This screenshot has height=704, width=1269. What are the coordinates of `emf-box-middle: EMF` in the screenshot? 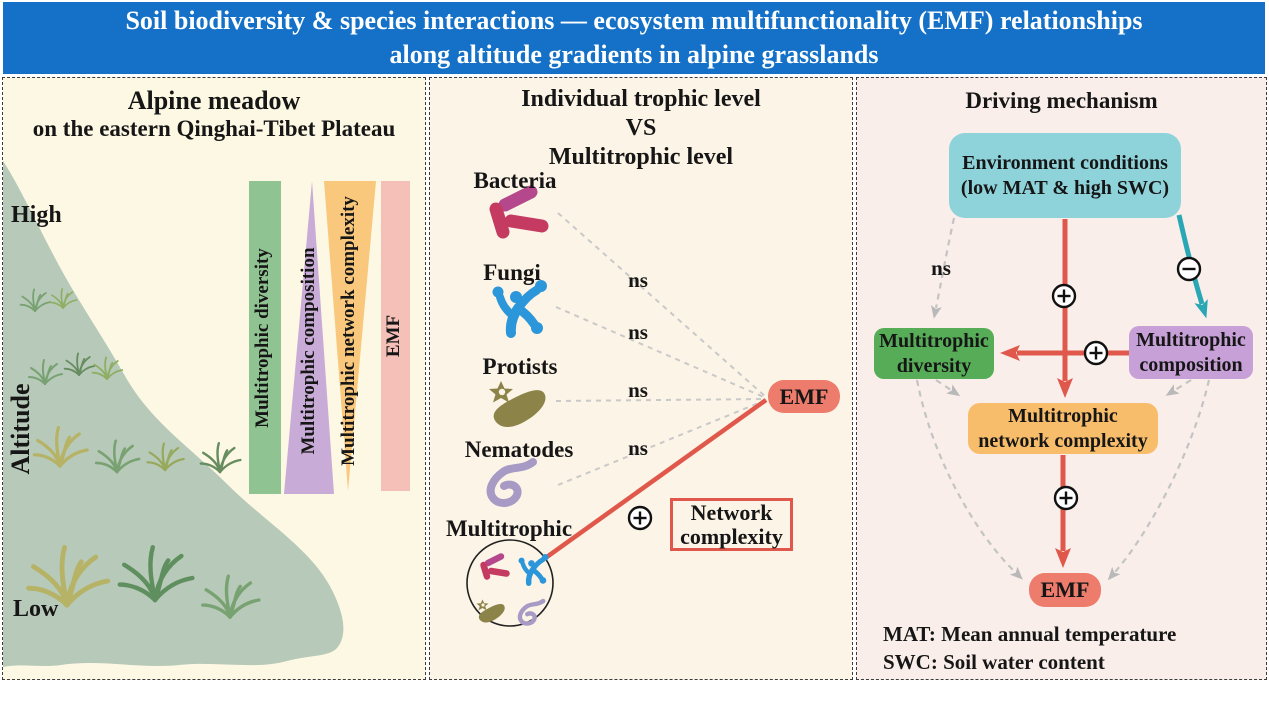 It's located at (804, 396).